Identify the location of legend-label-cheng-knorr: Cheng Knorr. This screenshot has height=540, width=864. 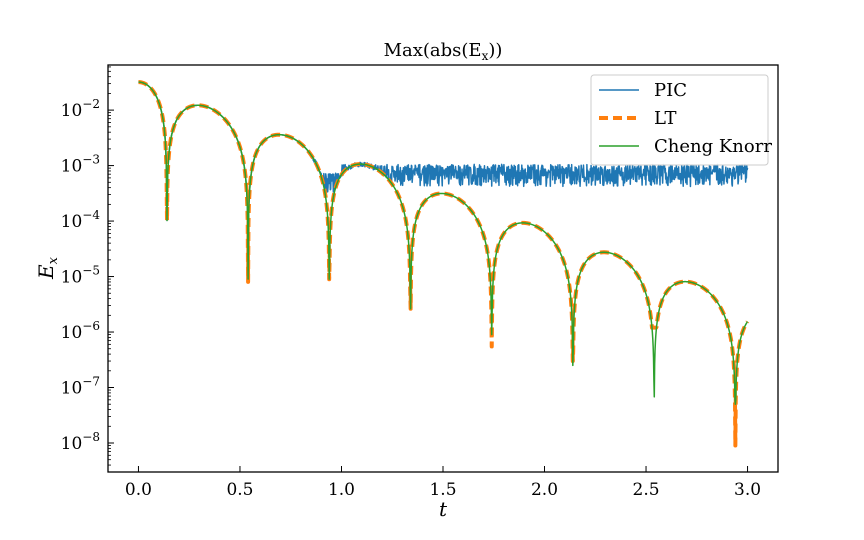
(713, 146).